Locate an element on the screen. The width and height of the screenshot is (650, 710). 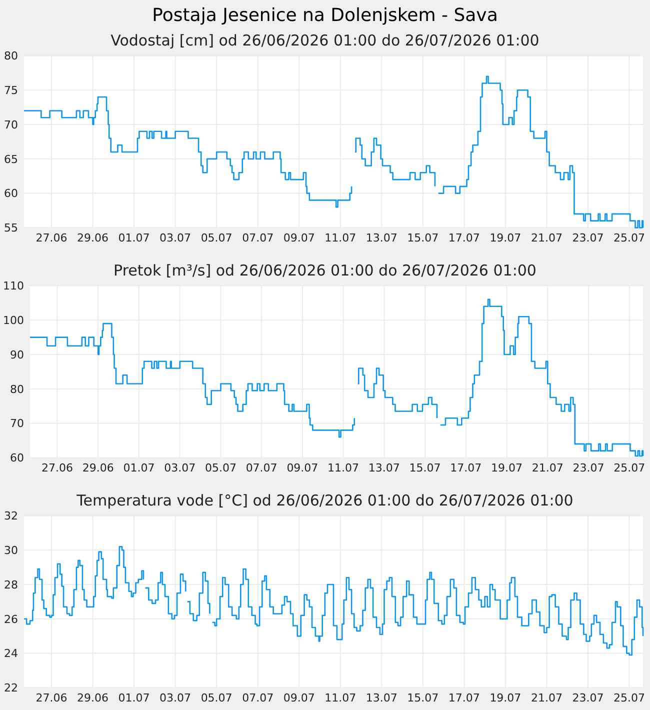
chart-subtitle: Temperatura vode [°C] od 26/06/2026 01:00 do 26/07/2026 01:00 is located at coordinates (325, 501).